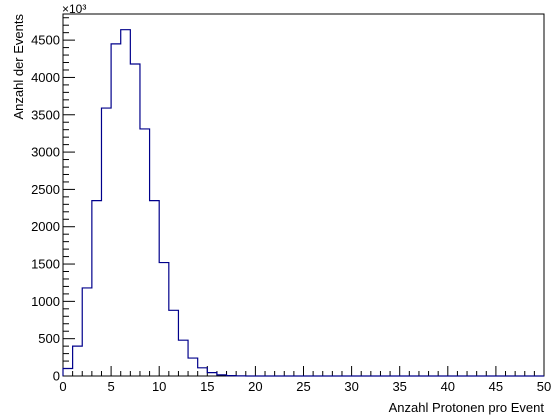 Image resolution: width=556 pixels, height=418 pixels. I want to click on x-tick-label: 35, so click(399, 386).